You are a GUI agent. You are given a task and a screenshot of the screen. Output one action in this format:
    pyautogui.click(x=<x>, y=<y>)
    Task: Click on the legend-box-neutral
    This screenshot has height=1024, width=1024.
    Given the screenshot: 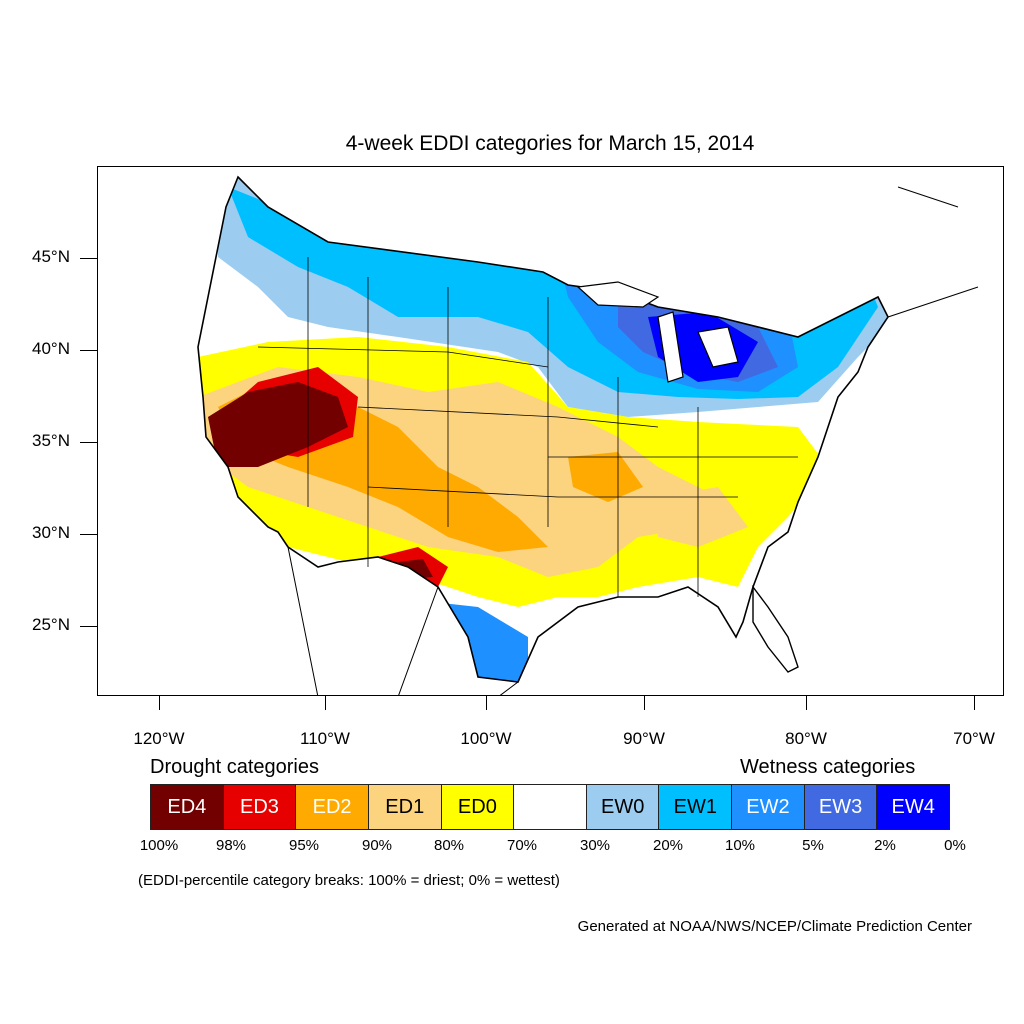 What is the action you would take?
    pyautogui.click(x=550, y=807)
    